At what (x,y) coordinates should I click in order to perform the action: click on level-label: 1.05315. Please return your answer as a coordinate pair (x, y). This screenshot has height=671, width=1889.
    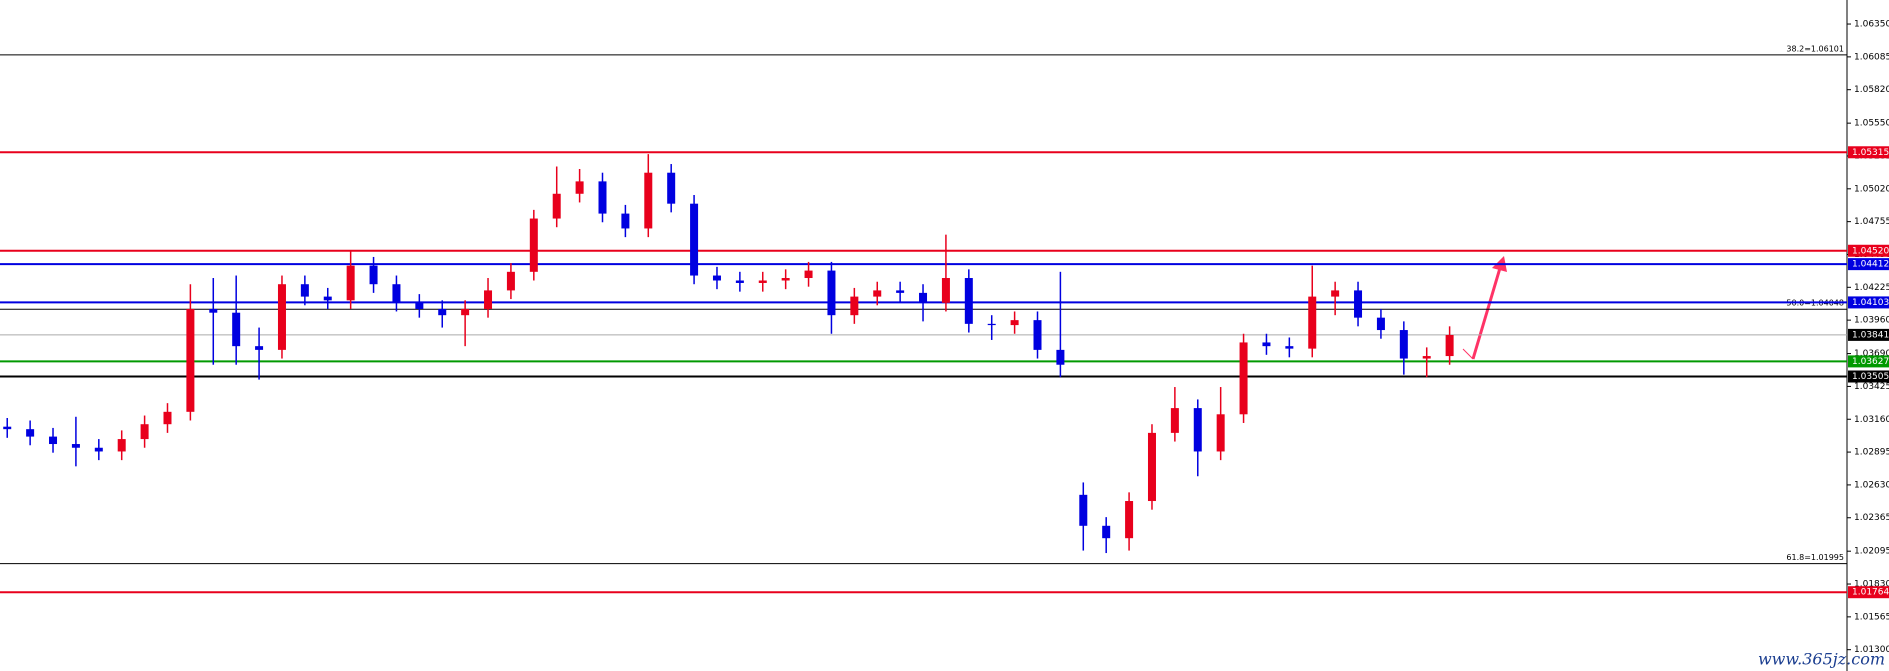
    Looking at the image, I should click on (1870, 153).